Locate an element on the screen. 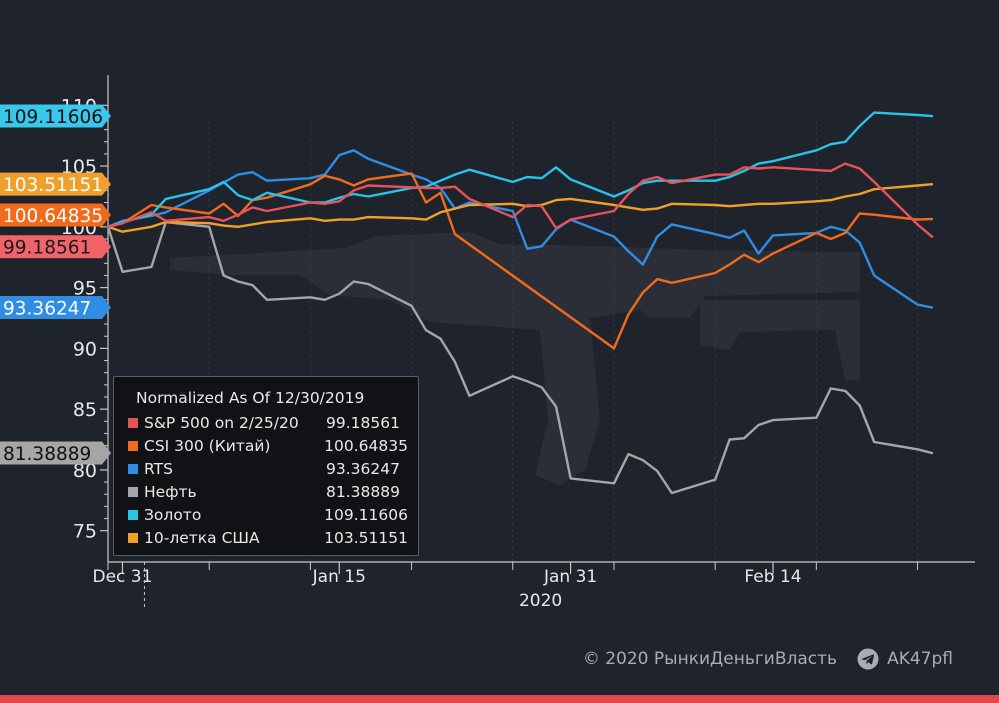 This screenshot has height=703, width=999. last-value-tag-text: 93.36247 is located at coordinates (47, 309).